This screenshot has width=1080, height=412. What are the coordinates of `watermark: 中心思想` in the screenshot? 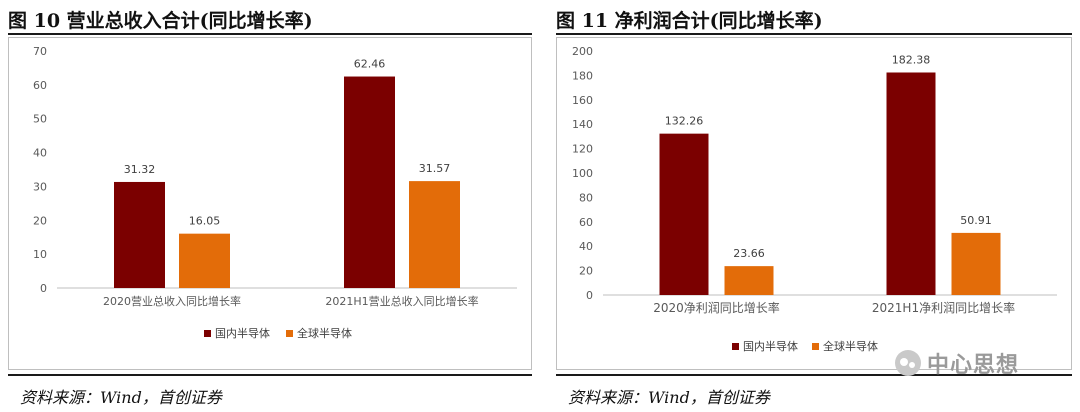 It's located at (957, 363).